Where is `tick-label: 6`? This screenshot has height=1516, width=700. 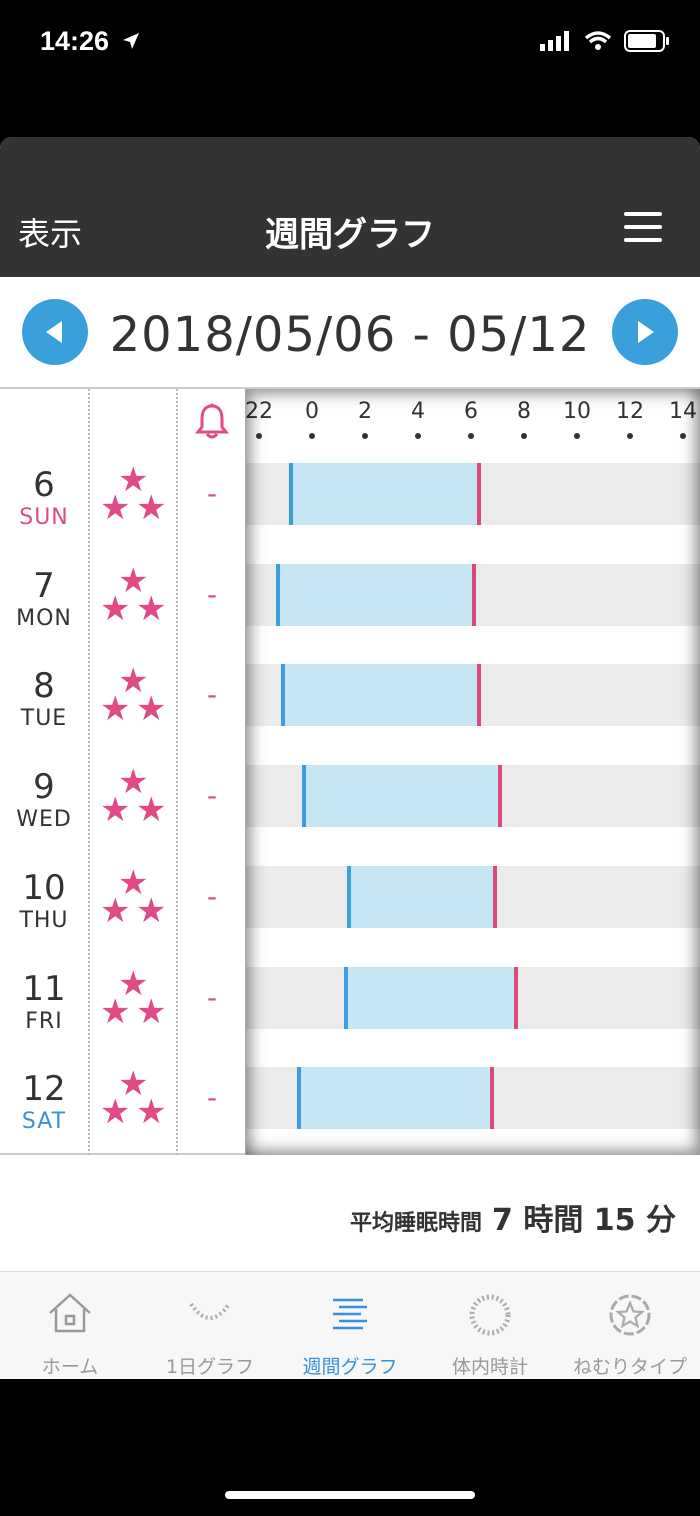 tick-label: 6 is located at coordinates (471, 411).